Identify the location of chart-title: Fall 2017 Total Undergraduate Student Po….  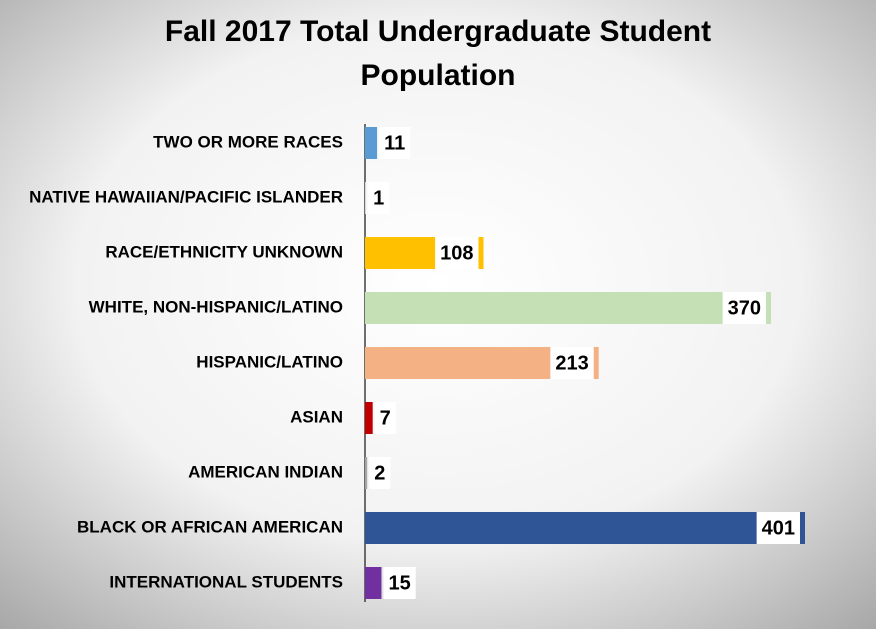
(438, 53).